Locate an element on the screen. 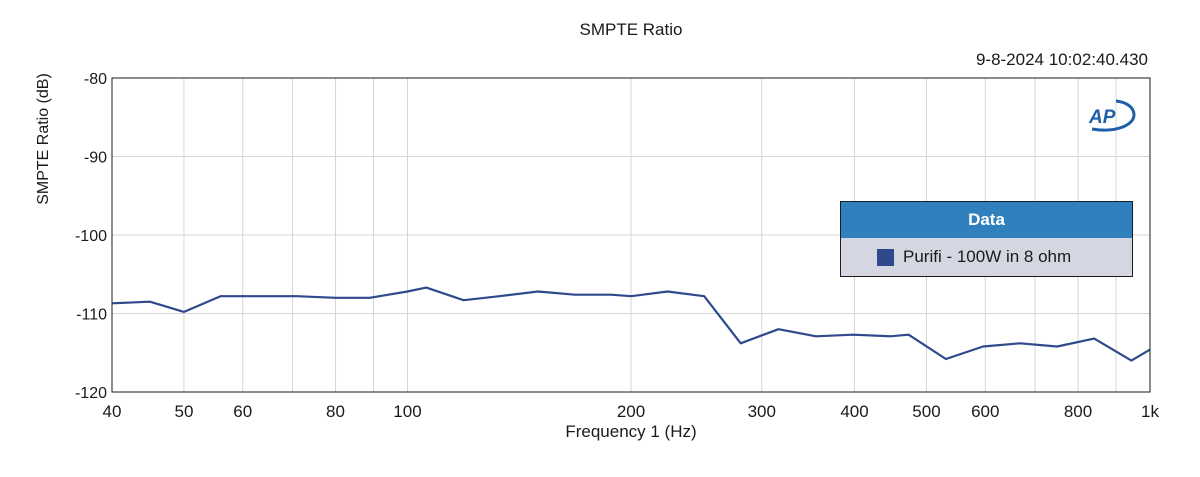  legend-item: Purifi - 100W in 8 ohm is located at coordinates (986, 257).